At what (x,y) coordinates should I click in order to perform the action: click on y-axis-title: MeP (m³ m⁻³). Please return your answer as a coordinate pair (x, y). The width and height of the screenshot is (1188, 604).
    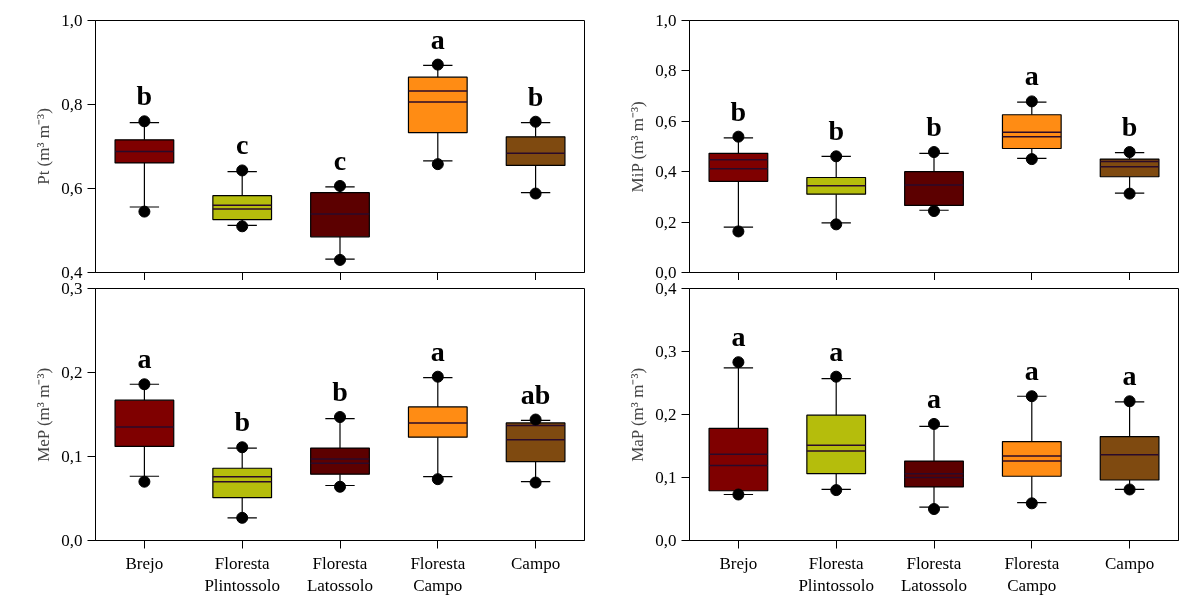
    Looking at the image, I should click on (44, 414).